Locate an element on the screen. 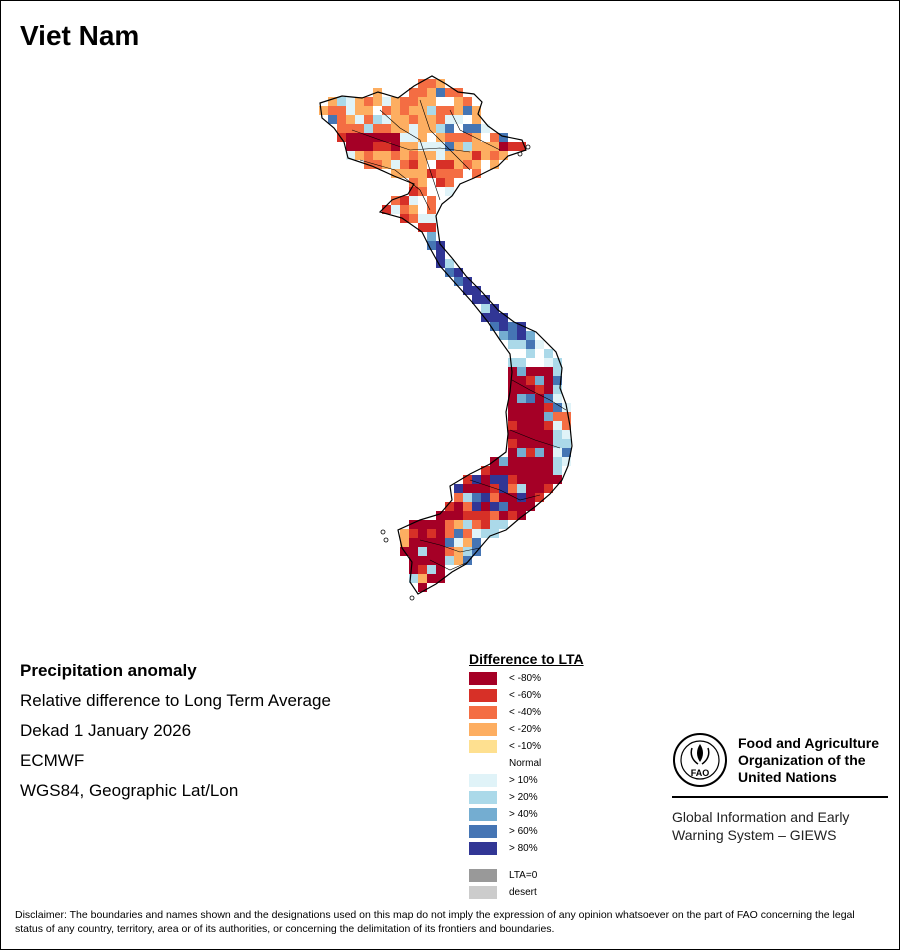  legend-item-label: < -80% is located at coordinates (525, 678).